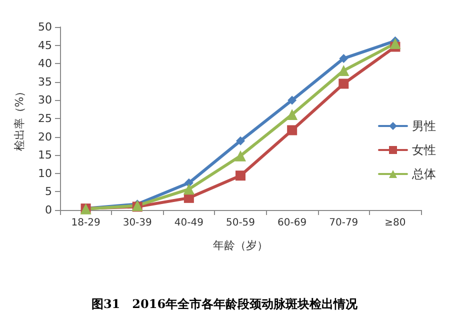  What do you see at coordinates (45, 155) in the screenshot?
I see `y-tick-label: 15` at bounding box center [45, 155].